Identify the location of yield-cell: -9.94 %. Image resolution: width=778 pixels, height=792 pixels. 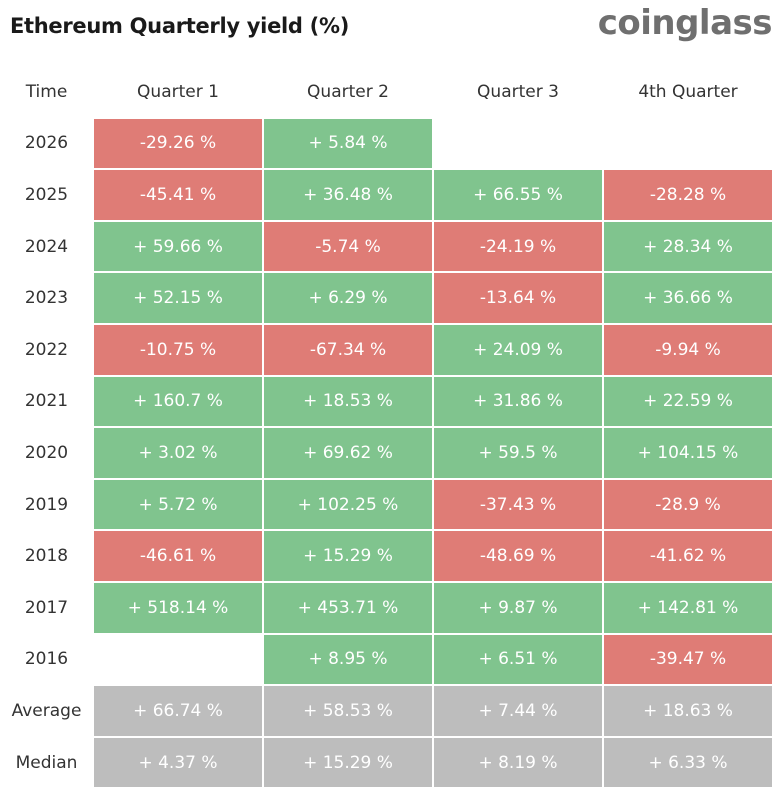
(688, 349).